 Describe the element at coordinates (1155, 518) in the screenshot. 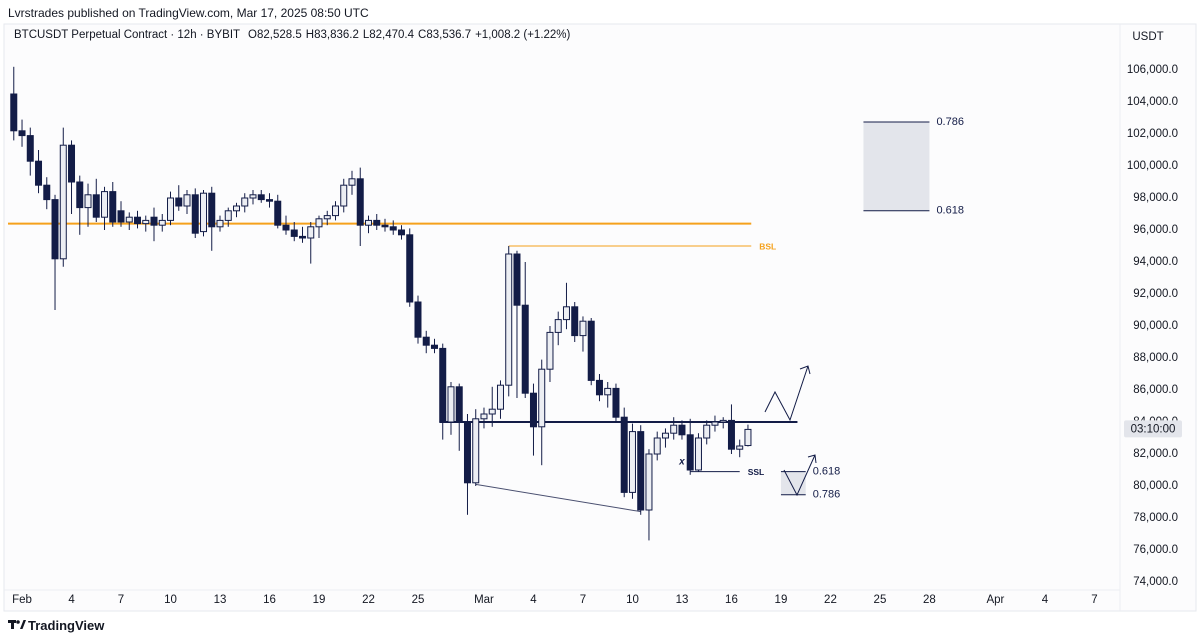

I see `y-tick-label: 78,000.0` at that location.